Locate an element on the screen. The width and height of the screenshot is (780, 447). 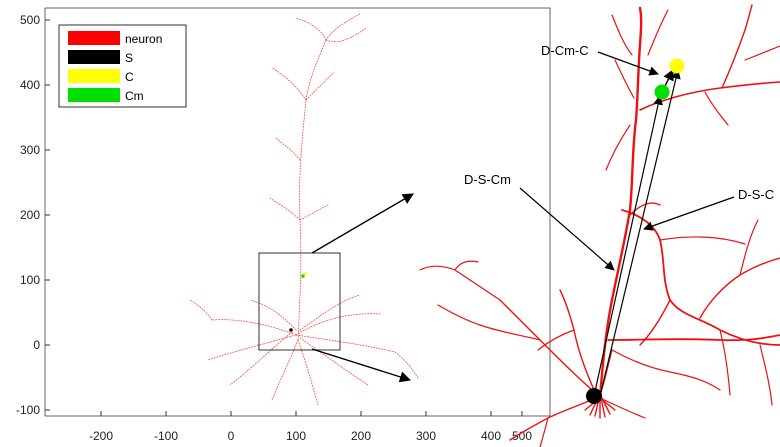
y-tick-500: 500 is located at coordinates (30, 20).